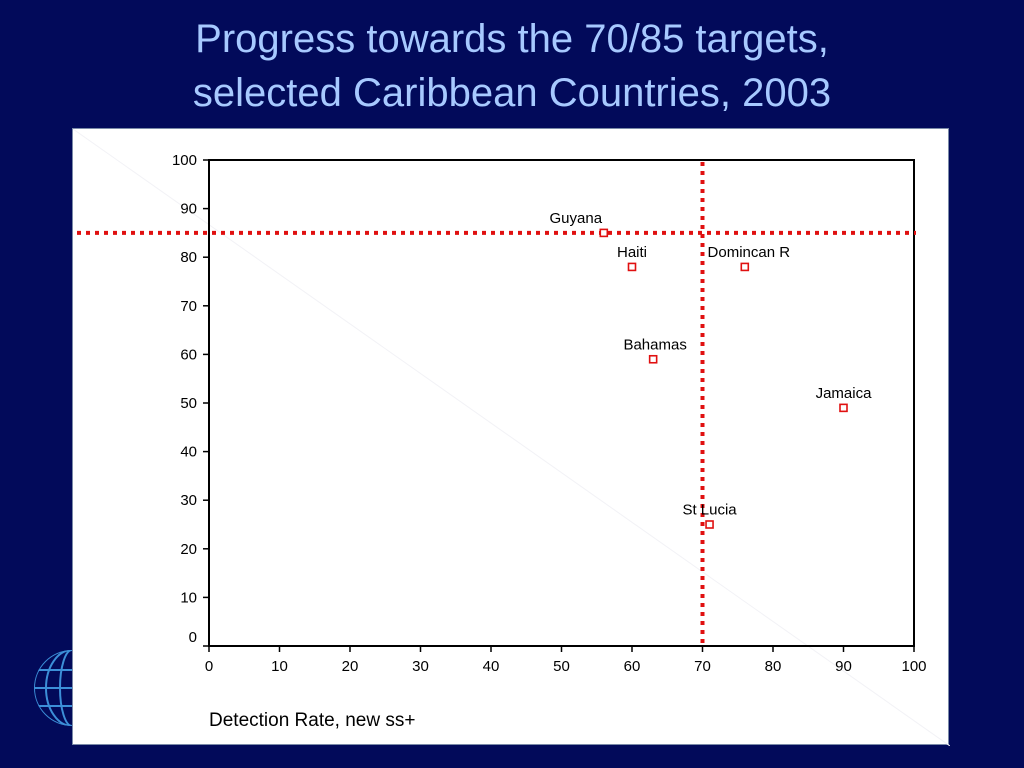 This screenshot has width=1024, height=768. Describe the element at coordinates (188, 500) in the screenshot. I see `y-tick-label: 30` at that location.